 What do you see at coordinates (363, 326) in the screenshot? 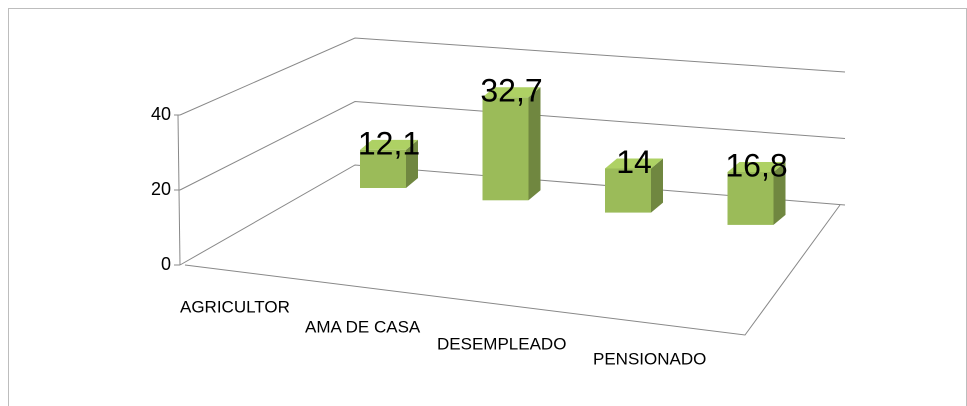
I see `x-tick-label: AMA DE CASA` at bounding box center [363, 326].